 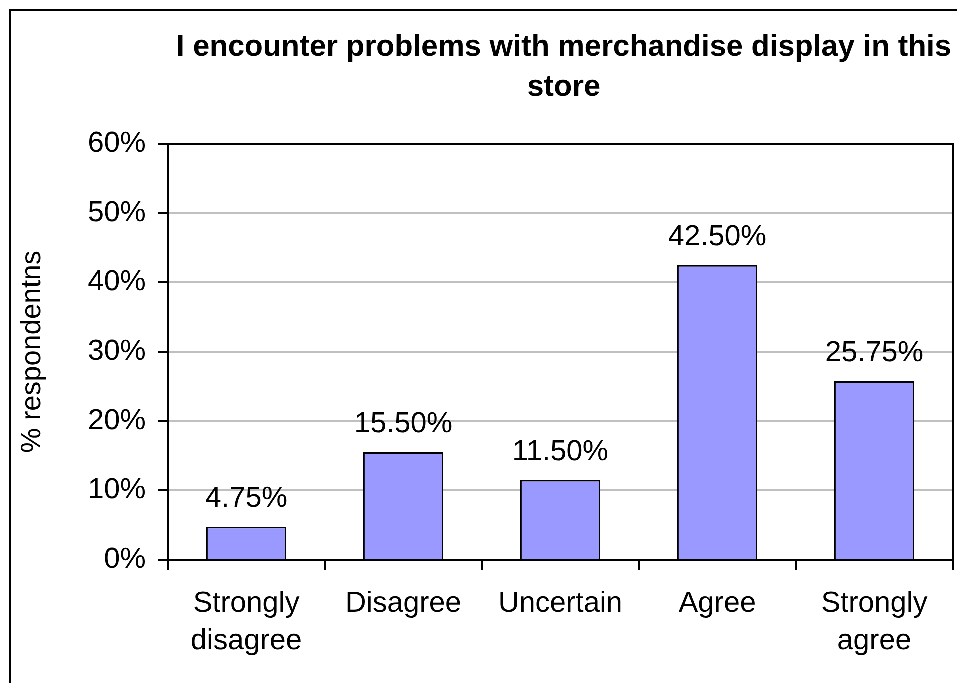 What do you see at coordinates (717, 602) in the screenshot?
I see `x-tick-label: Agree` at bounding box center [717, 602].